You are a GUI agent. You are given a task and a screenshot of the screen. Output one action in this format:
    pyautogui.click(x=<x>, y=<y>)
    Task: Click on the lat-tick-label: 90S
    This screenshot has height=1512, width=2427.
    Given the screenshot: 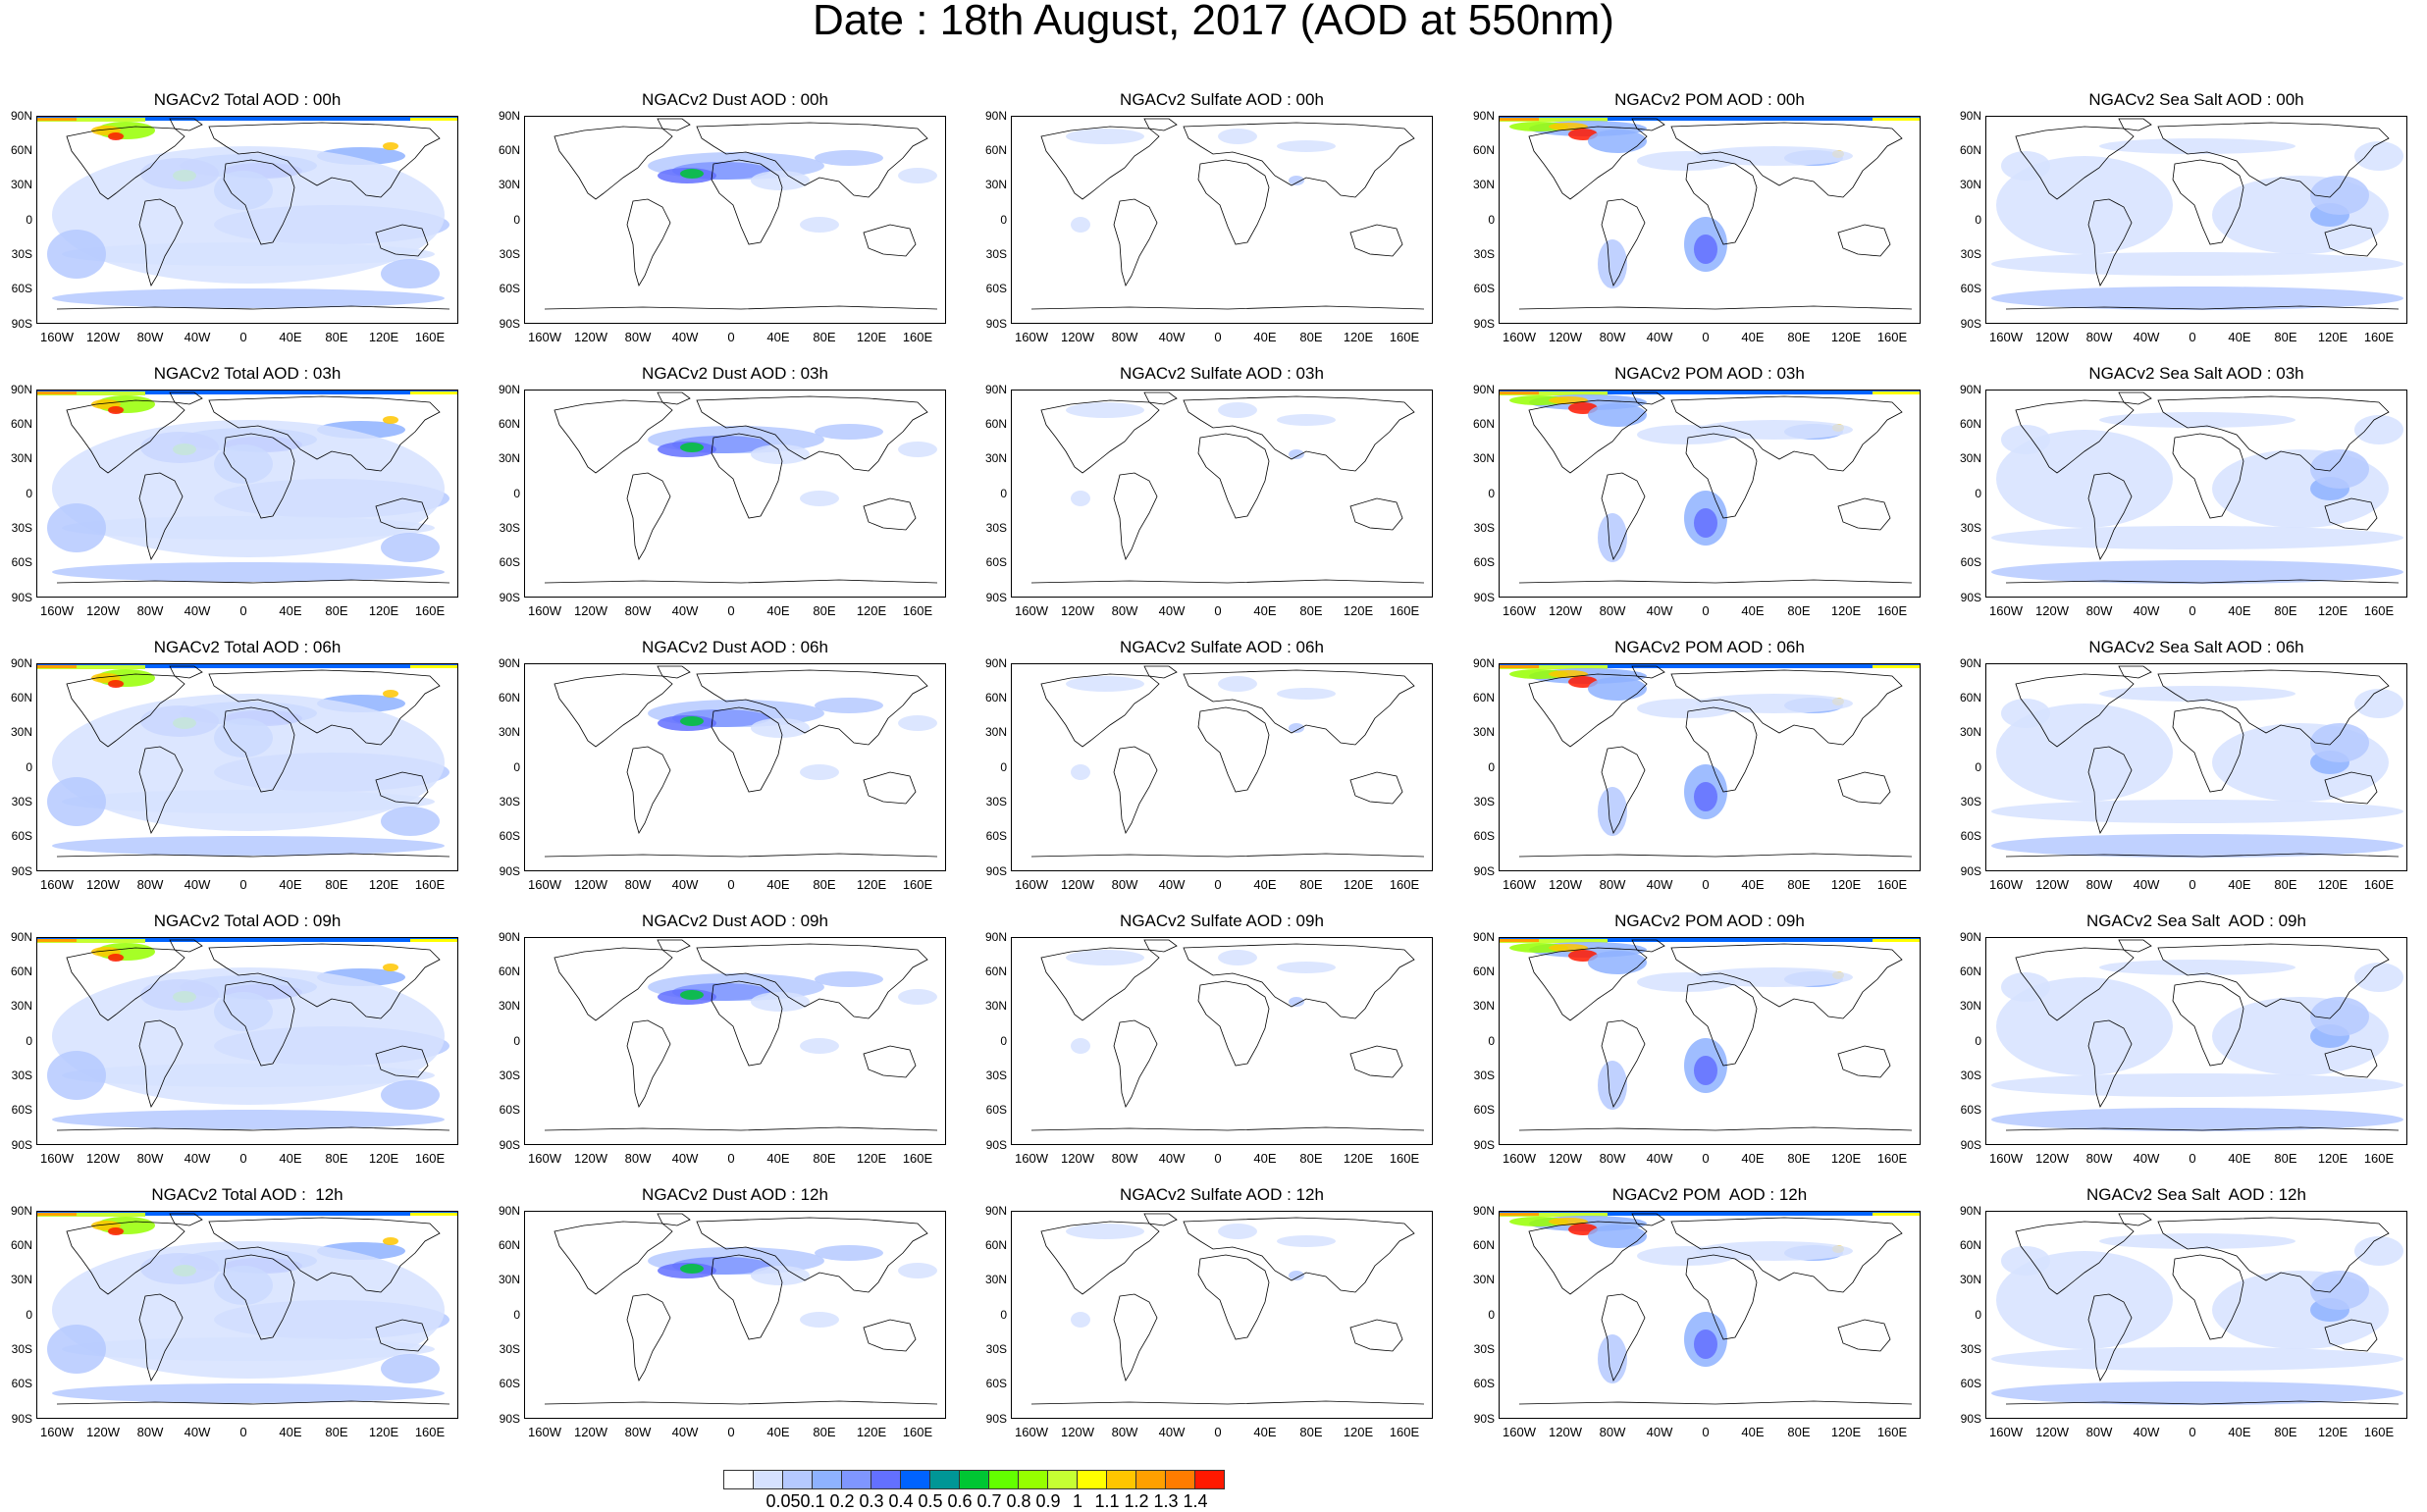 What is the action you would take?
    pyautogui.click(x=1484, y=324)
    